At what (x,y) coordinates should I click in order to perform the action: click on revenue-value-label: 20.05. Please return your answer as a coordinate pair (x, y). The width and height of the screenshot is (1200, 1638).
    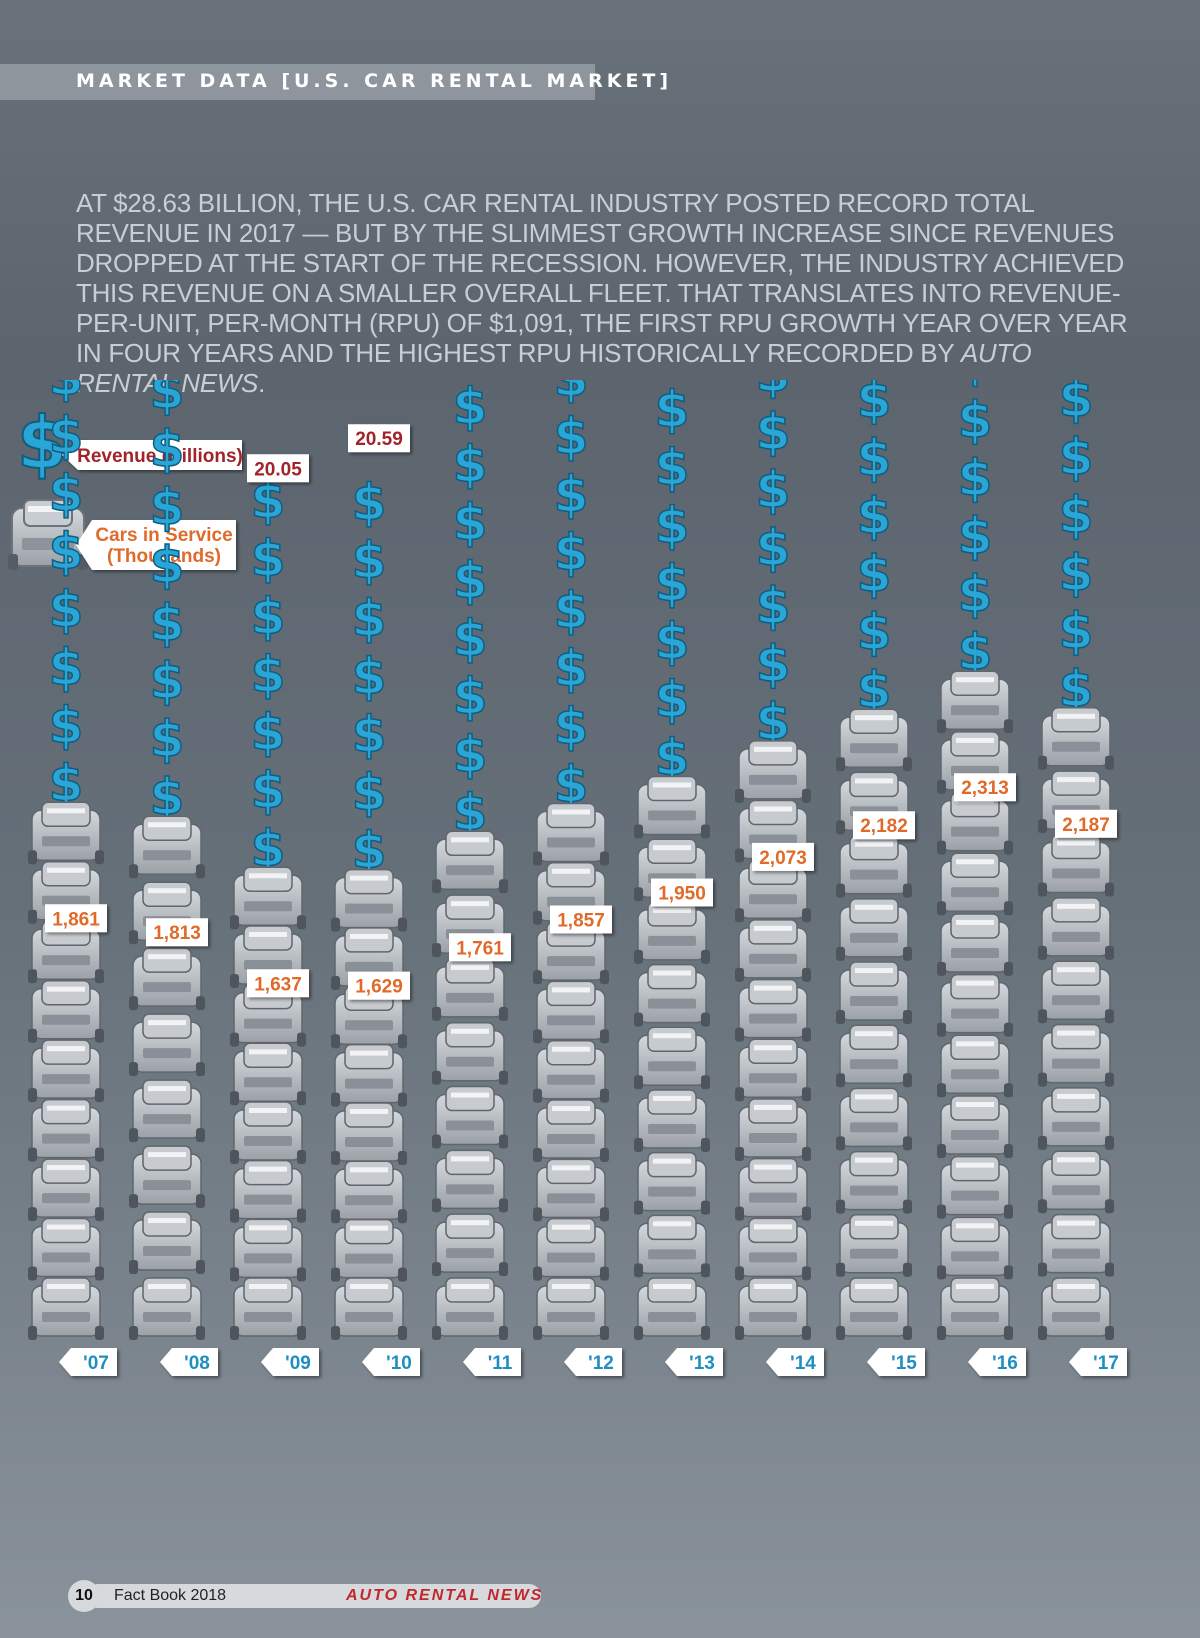
    Looking at the image, I should click on (278, 469).